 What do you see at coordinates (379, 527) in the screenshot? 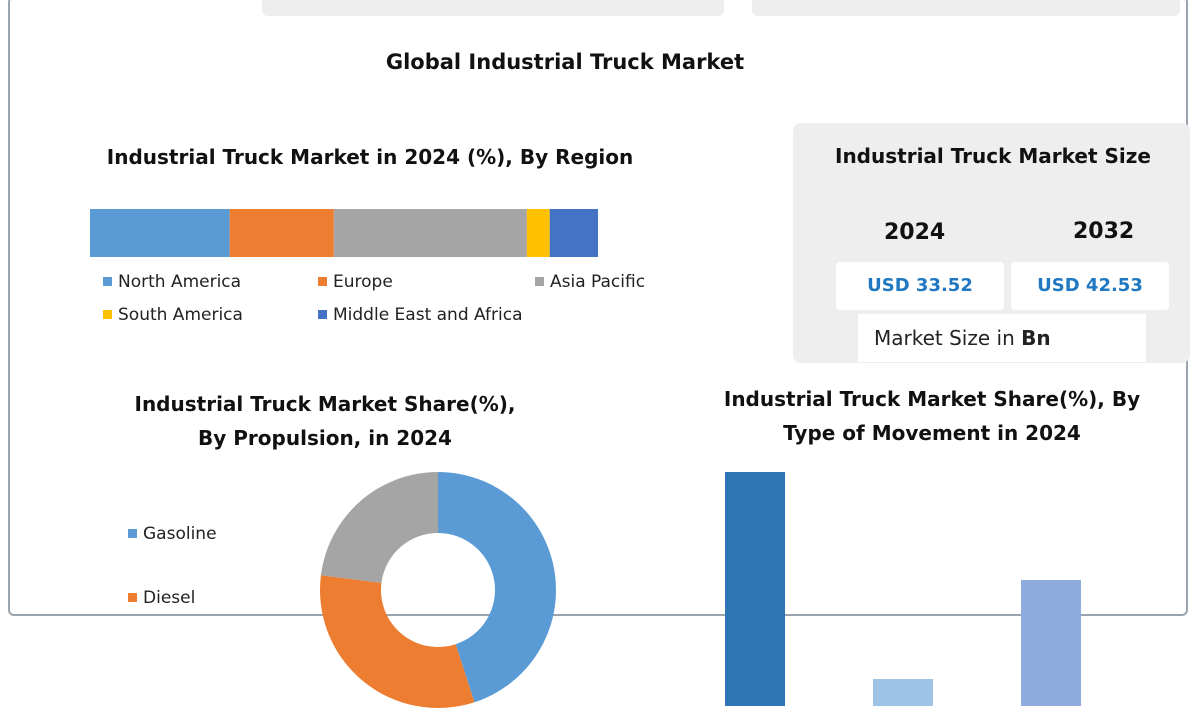
I see `donut-slice-other` at bounding box center [379, 527].